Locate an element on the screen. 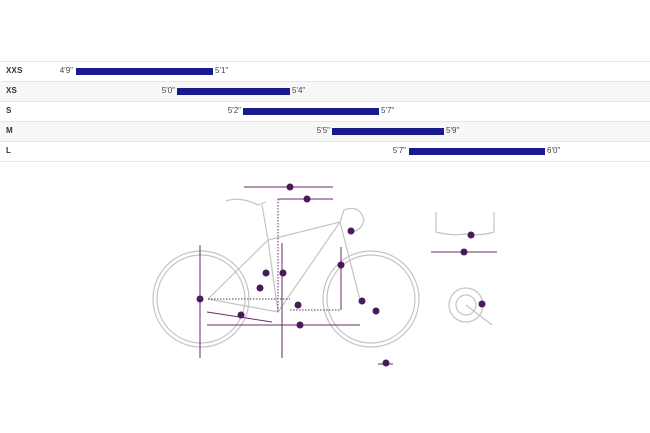 This screenshot has height=433, width=650. size-label: S is located at coordinates (9, 110).